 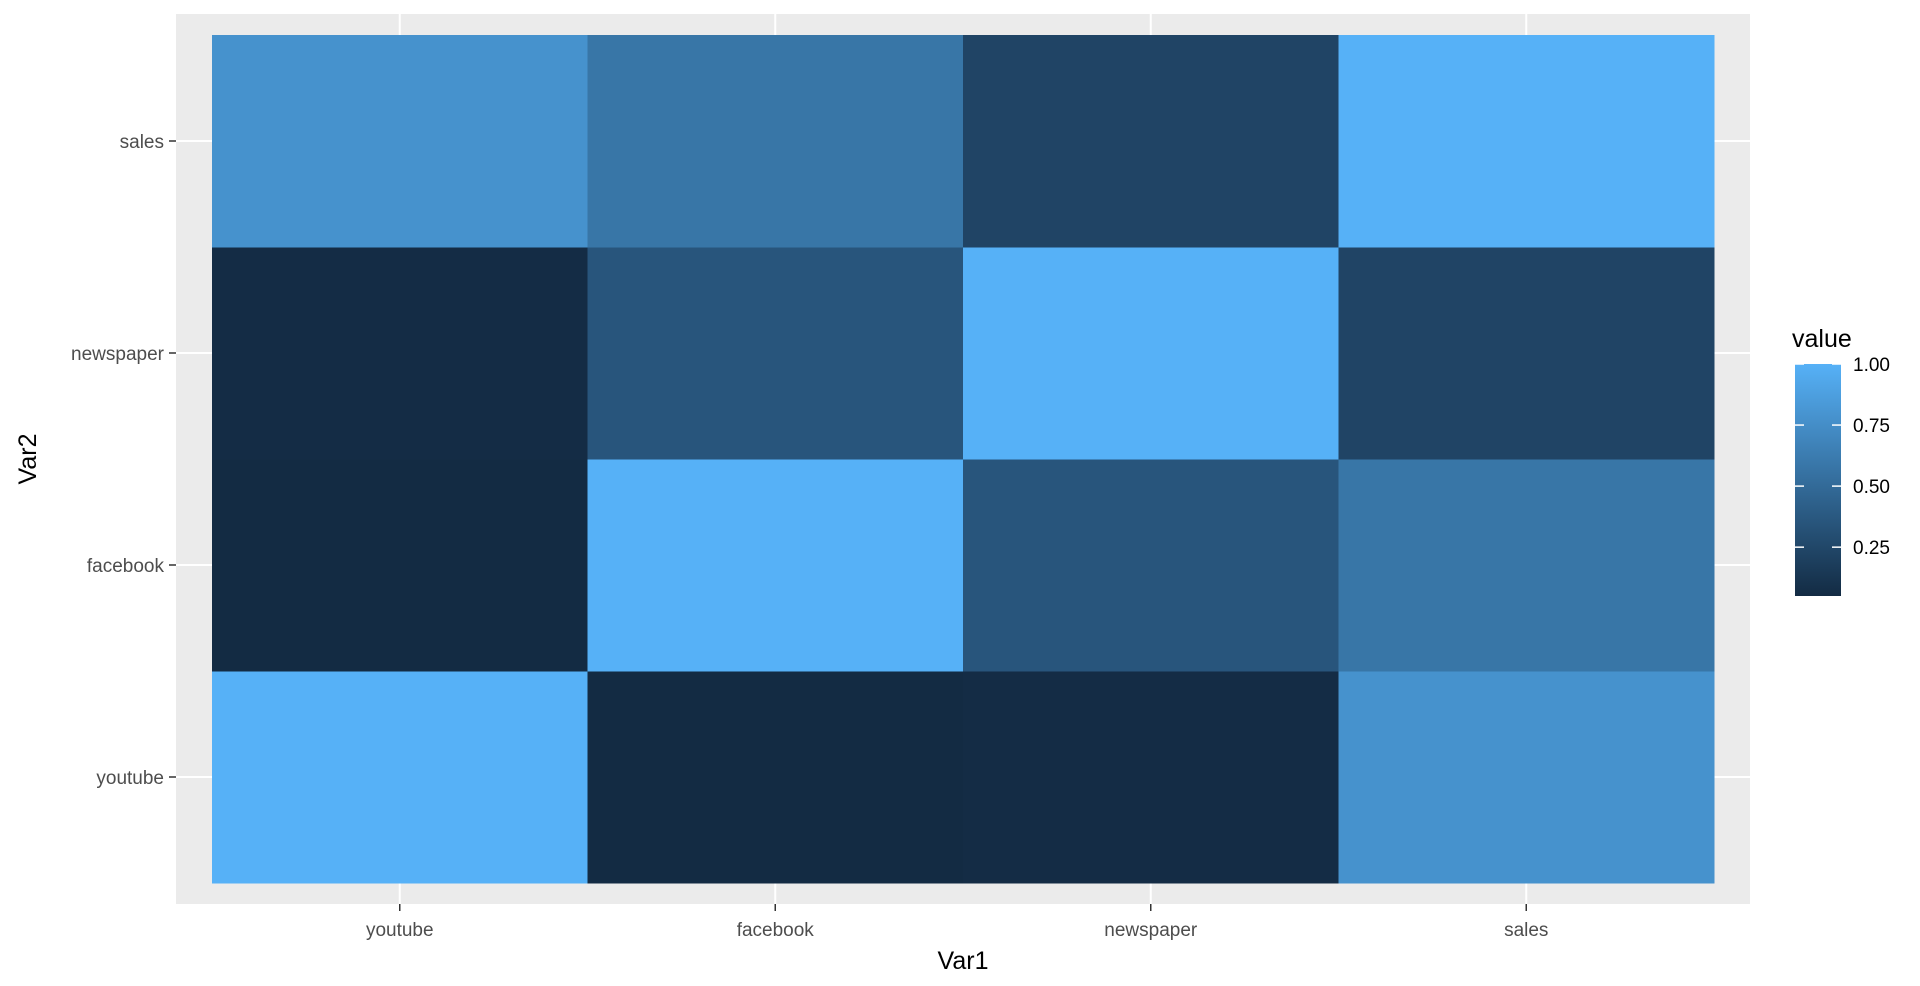 I want to click on legend-break-label: 0.50, so click(x=1871, y=487).